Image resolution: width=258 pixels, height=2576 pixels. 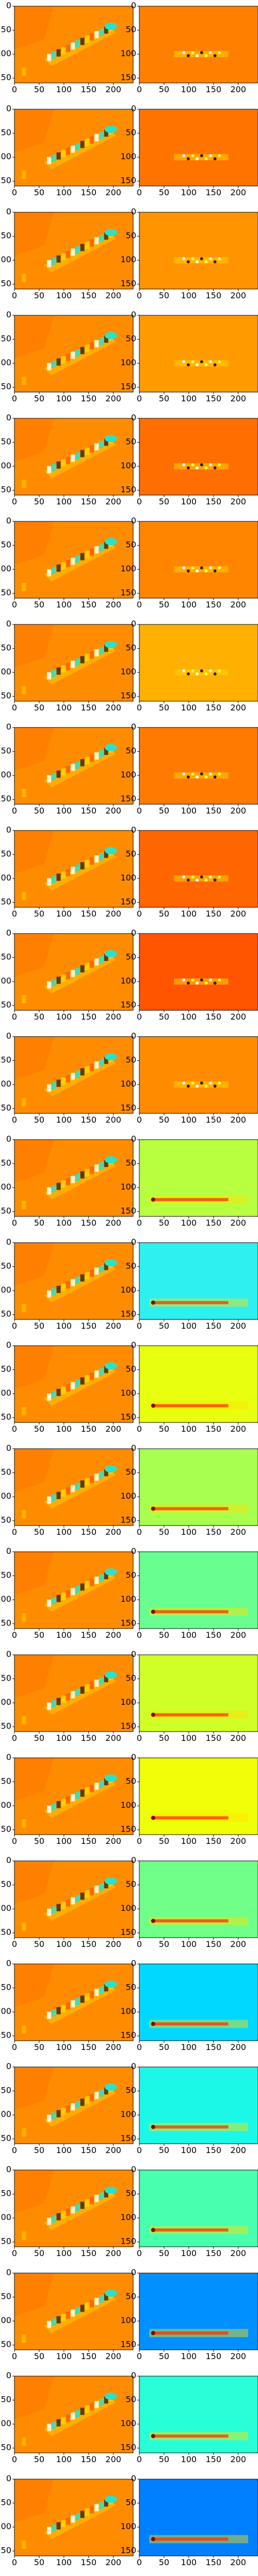 I want to click on right-axis-xtick-label: 150, so click(x=213, y=1223).